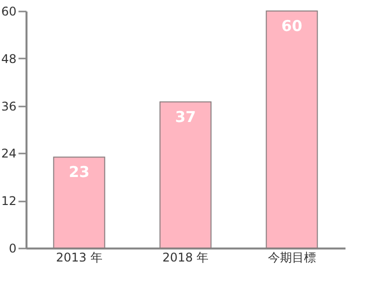  I want to click on y-tick-label: 24, so click(8, 153).